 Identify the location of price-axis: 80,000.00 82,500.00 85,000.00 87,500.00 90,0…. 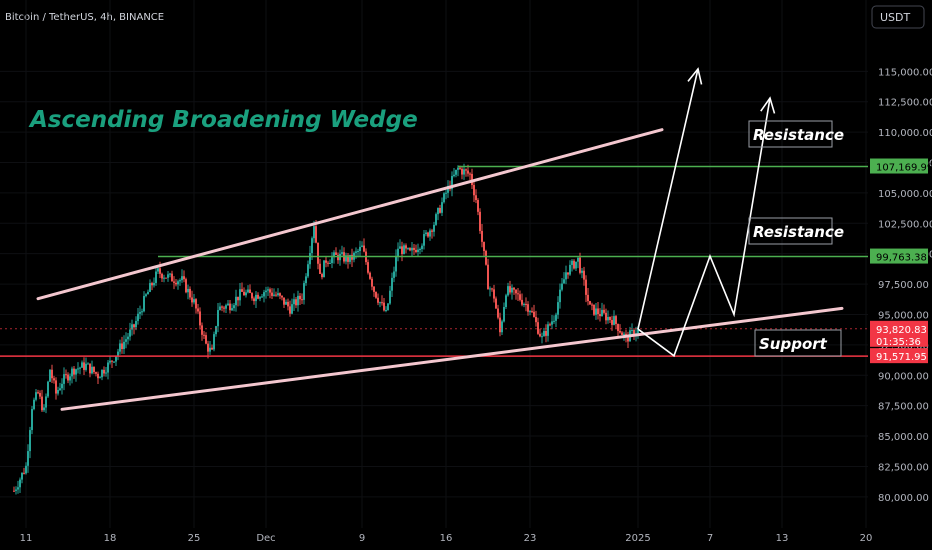
(905, 285).